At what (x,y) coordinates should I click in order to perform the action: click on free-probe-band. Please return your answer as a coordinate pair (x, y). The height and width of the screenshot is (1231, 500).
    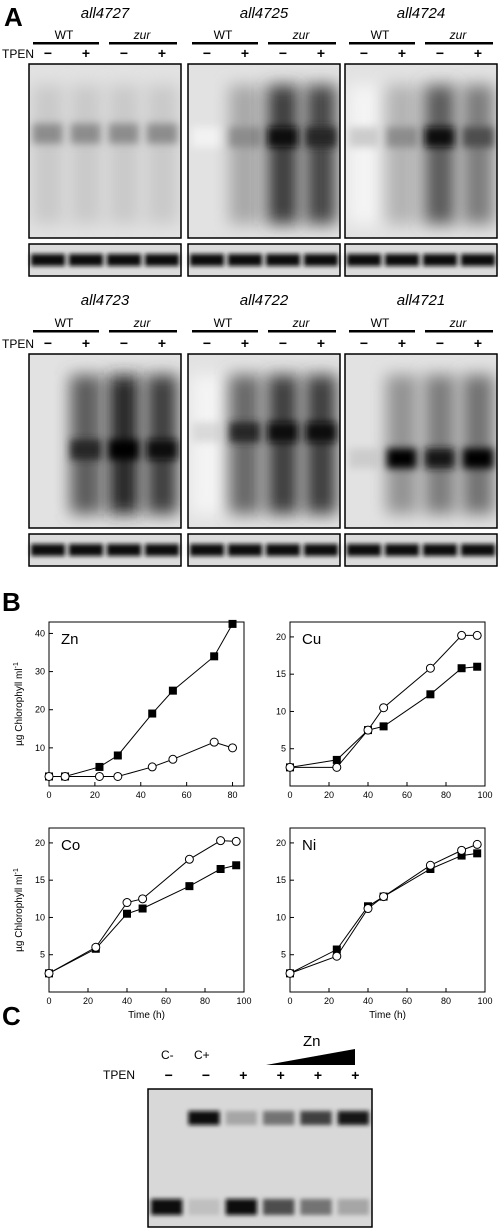
    Looking at the image, I should click on (316, 1207).